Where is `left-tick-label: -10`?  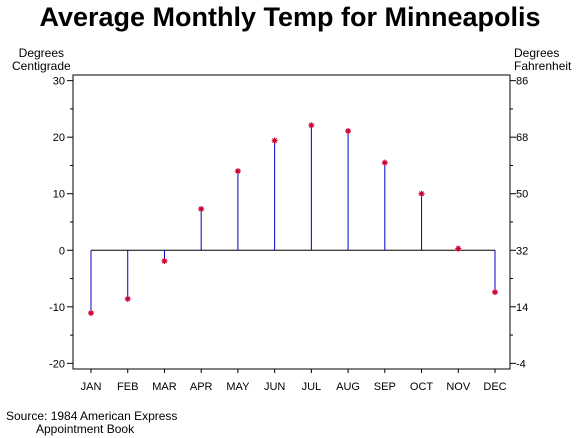 left-tick-label: -10 is located at coordinates (57, 308).